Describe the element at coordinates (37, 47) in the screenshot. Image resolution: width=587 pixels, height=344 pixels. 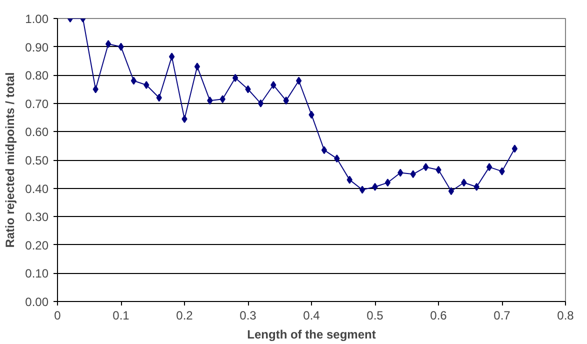
I see `y-tick-label: 0.90` at that location.